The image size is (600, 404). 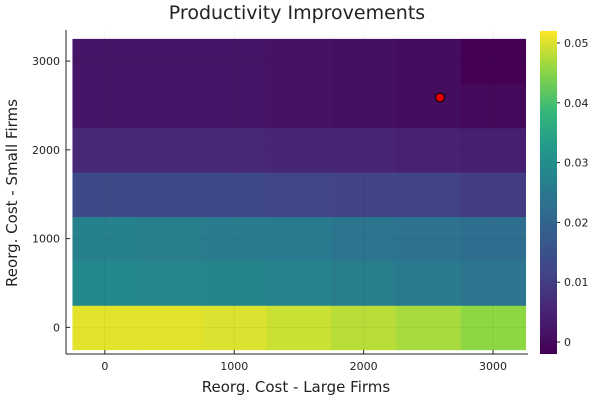 What do you see at coordinates (296, 387) in the screenshot?
I see `x-axis-title: Reorg. Cost - Large Firms` at bounding box center [296, 387].